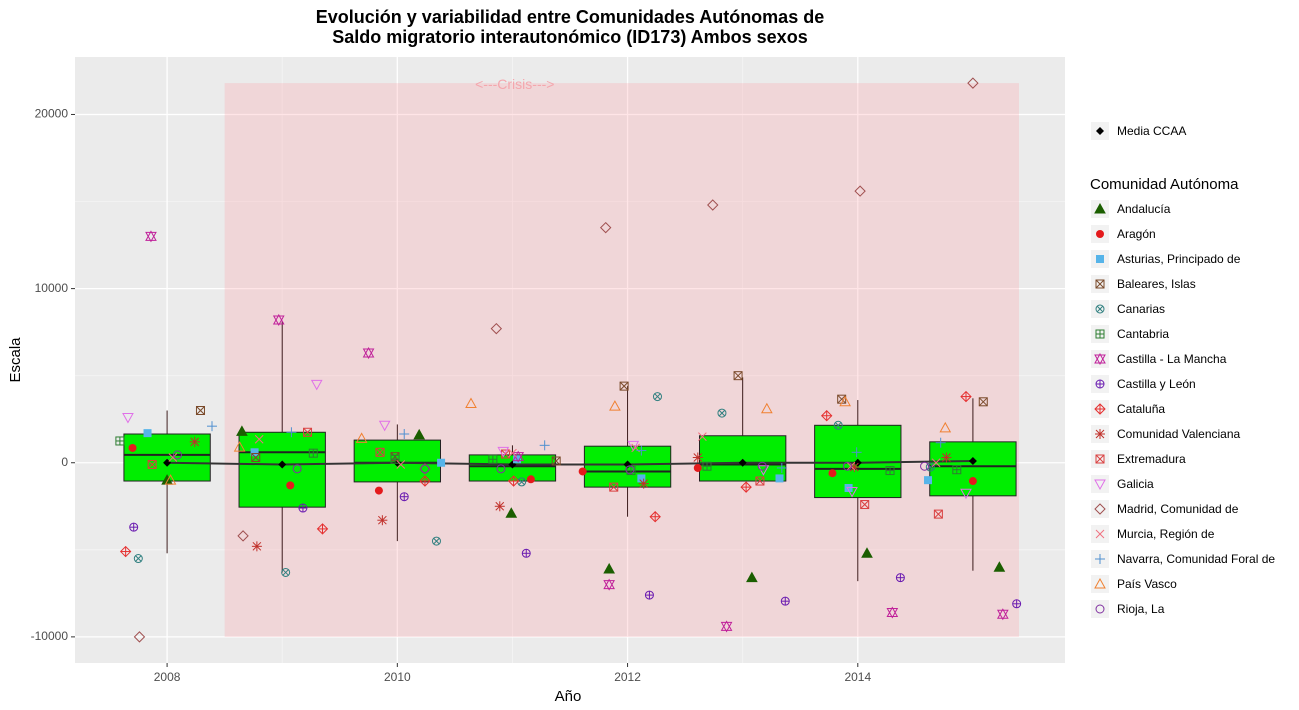  I want to click on box, so click(167, 457).